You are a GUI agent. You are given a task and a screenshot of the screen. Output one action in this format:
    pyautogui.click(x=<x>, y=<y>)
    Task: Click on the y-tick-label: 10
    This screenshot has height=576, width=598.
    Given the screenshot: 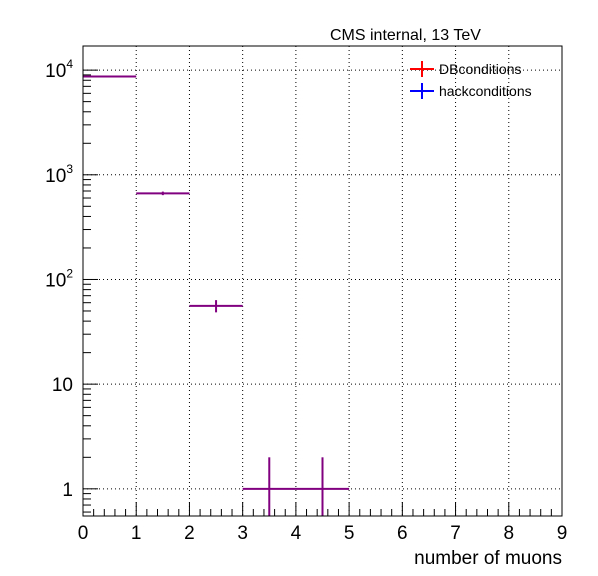 What is the action you would take?
    pyautogui.click(x=62, y=385)
    